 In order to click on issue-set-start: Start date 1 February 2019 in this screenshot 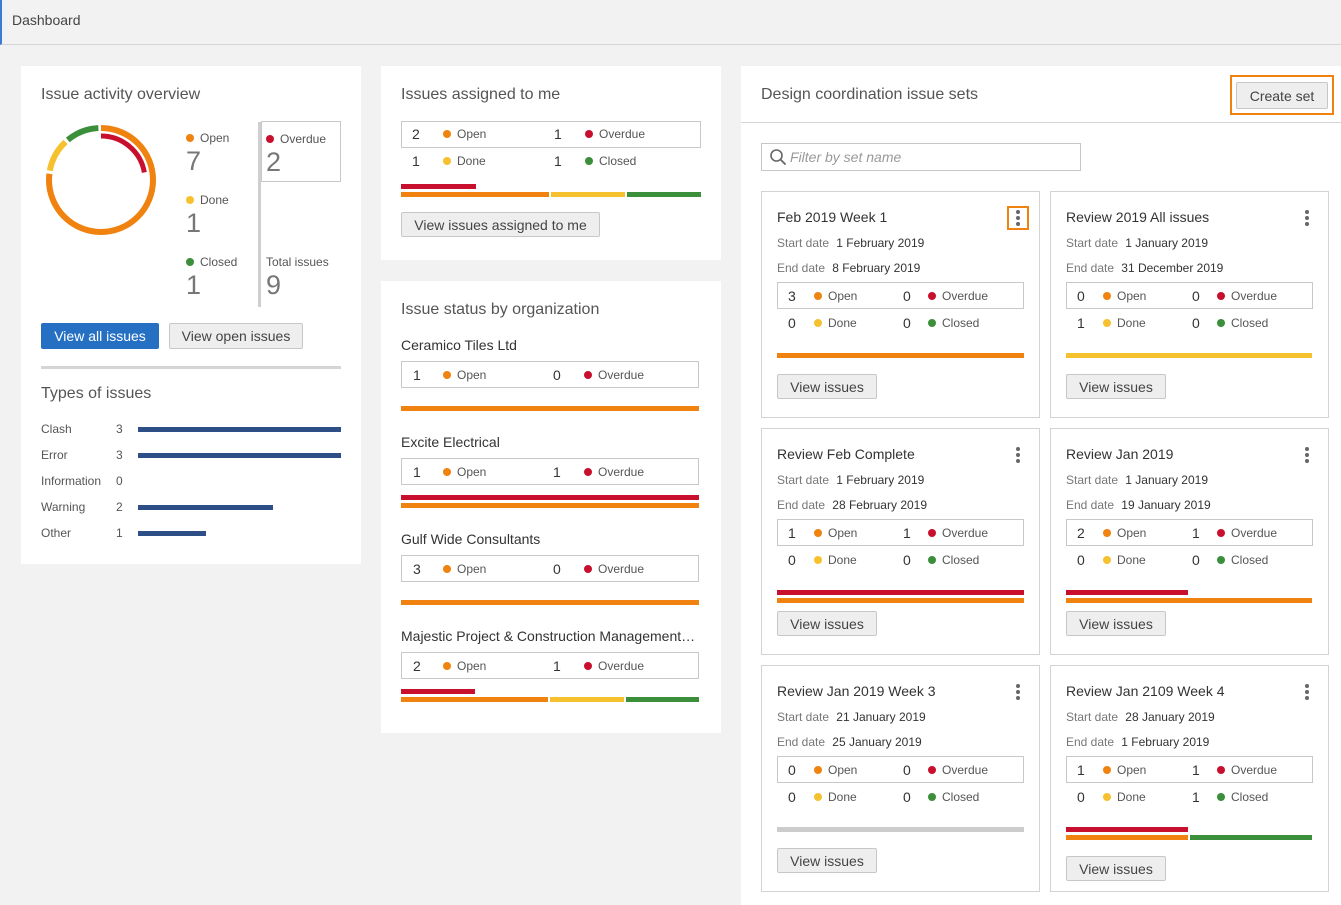, I will do `click(851, 480)`.